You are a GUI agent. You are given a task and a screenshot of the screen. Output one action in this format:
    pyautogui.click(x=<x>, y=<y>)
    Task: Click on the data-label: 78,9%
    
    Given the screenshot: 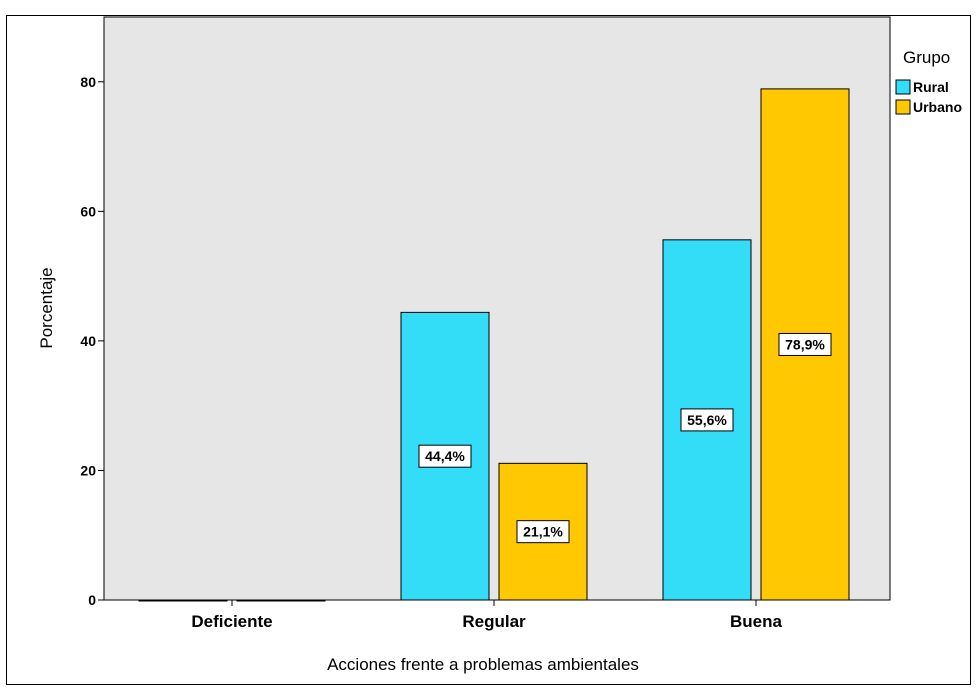 What is the action you would take?
    pyautogui.click(x=805, y=344)
    